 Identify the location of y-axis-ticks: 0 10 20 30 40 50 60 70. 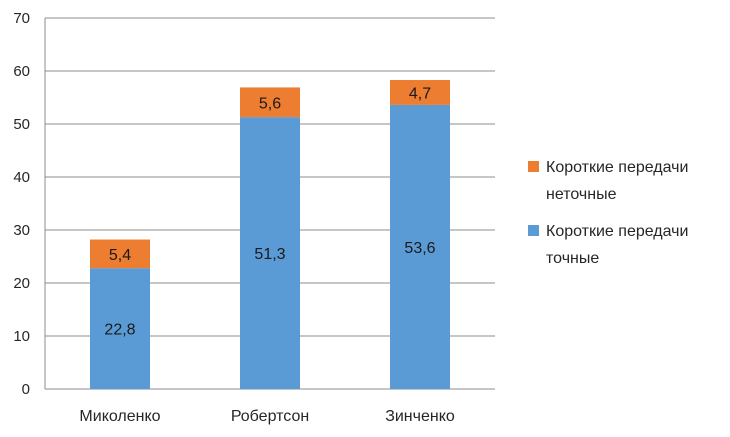
(21, 204).